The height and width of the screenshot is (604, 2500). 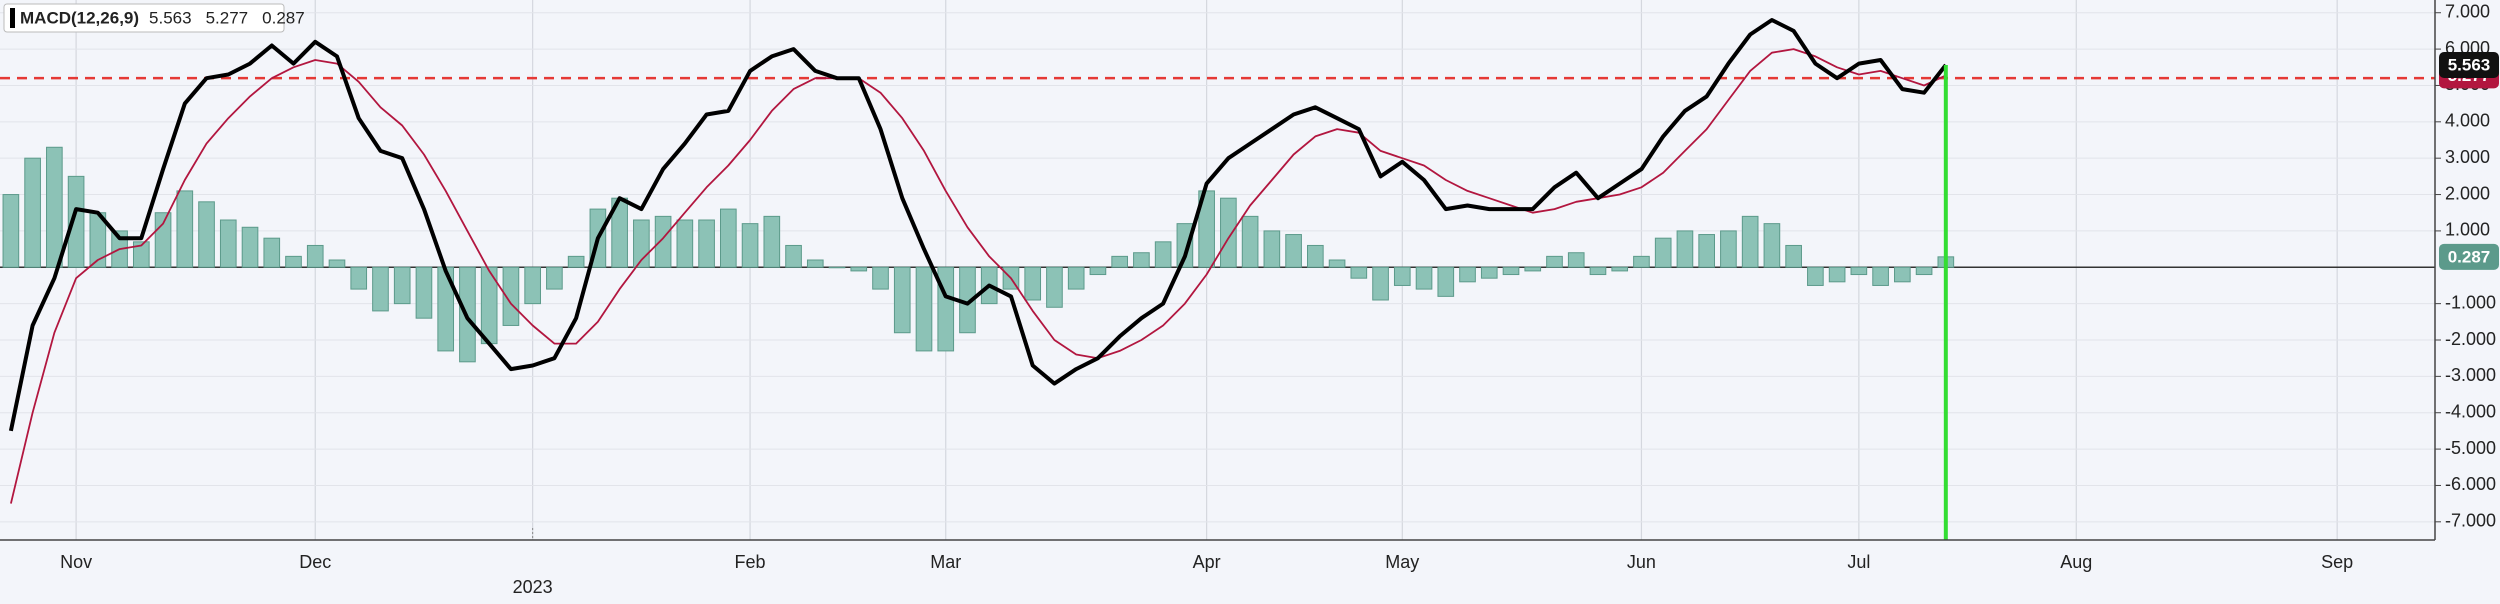 I want to click on legend-title: MACD(12,26,9), so click(x=79, y=17).